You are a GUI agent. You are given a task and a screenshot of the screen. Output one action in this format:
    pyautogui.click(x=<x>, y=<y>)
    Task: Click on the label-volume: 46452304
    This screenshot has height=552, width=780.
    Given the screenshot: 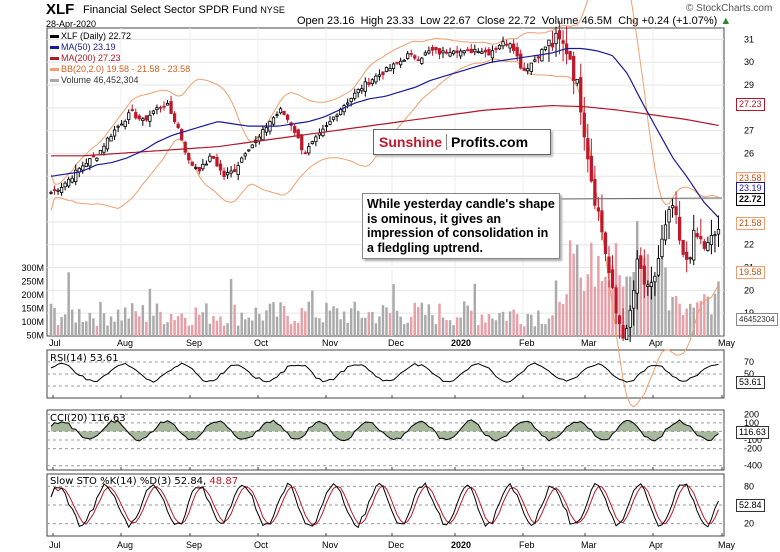 What is the action you would take?
    pyautogui.click(x=757, y=319)
    